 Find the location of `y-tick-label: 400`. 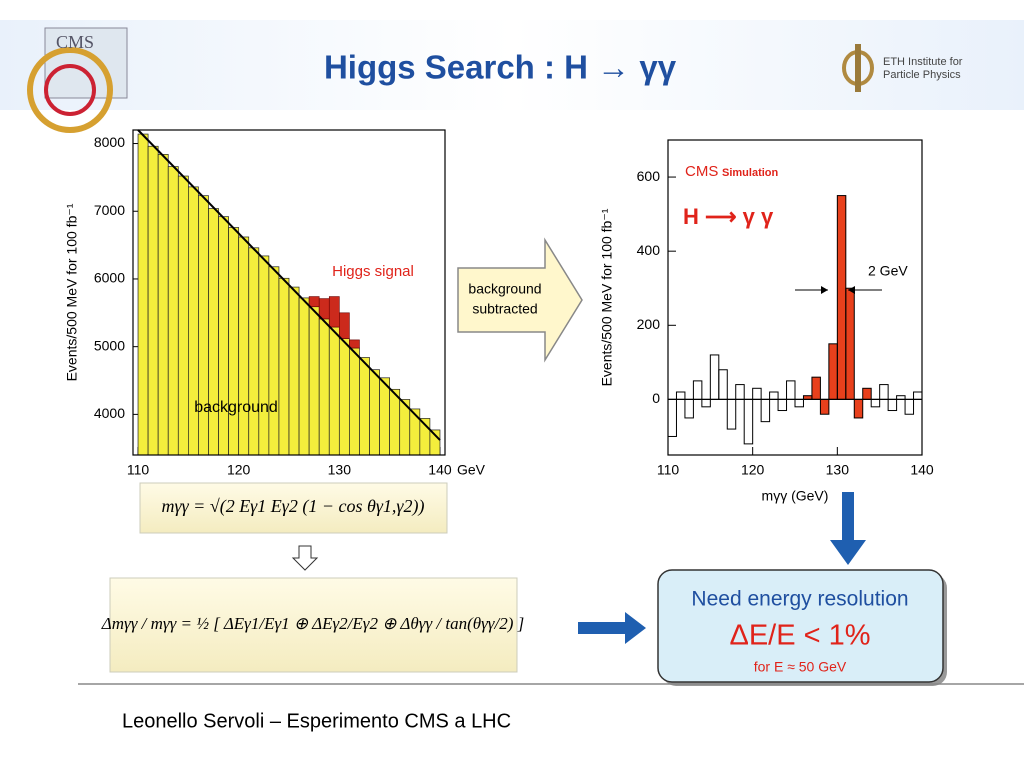

y-tick-label: 400 is located at coordinates (649, 250).